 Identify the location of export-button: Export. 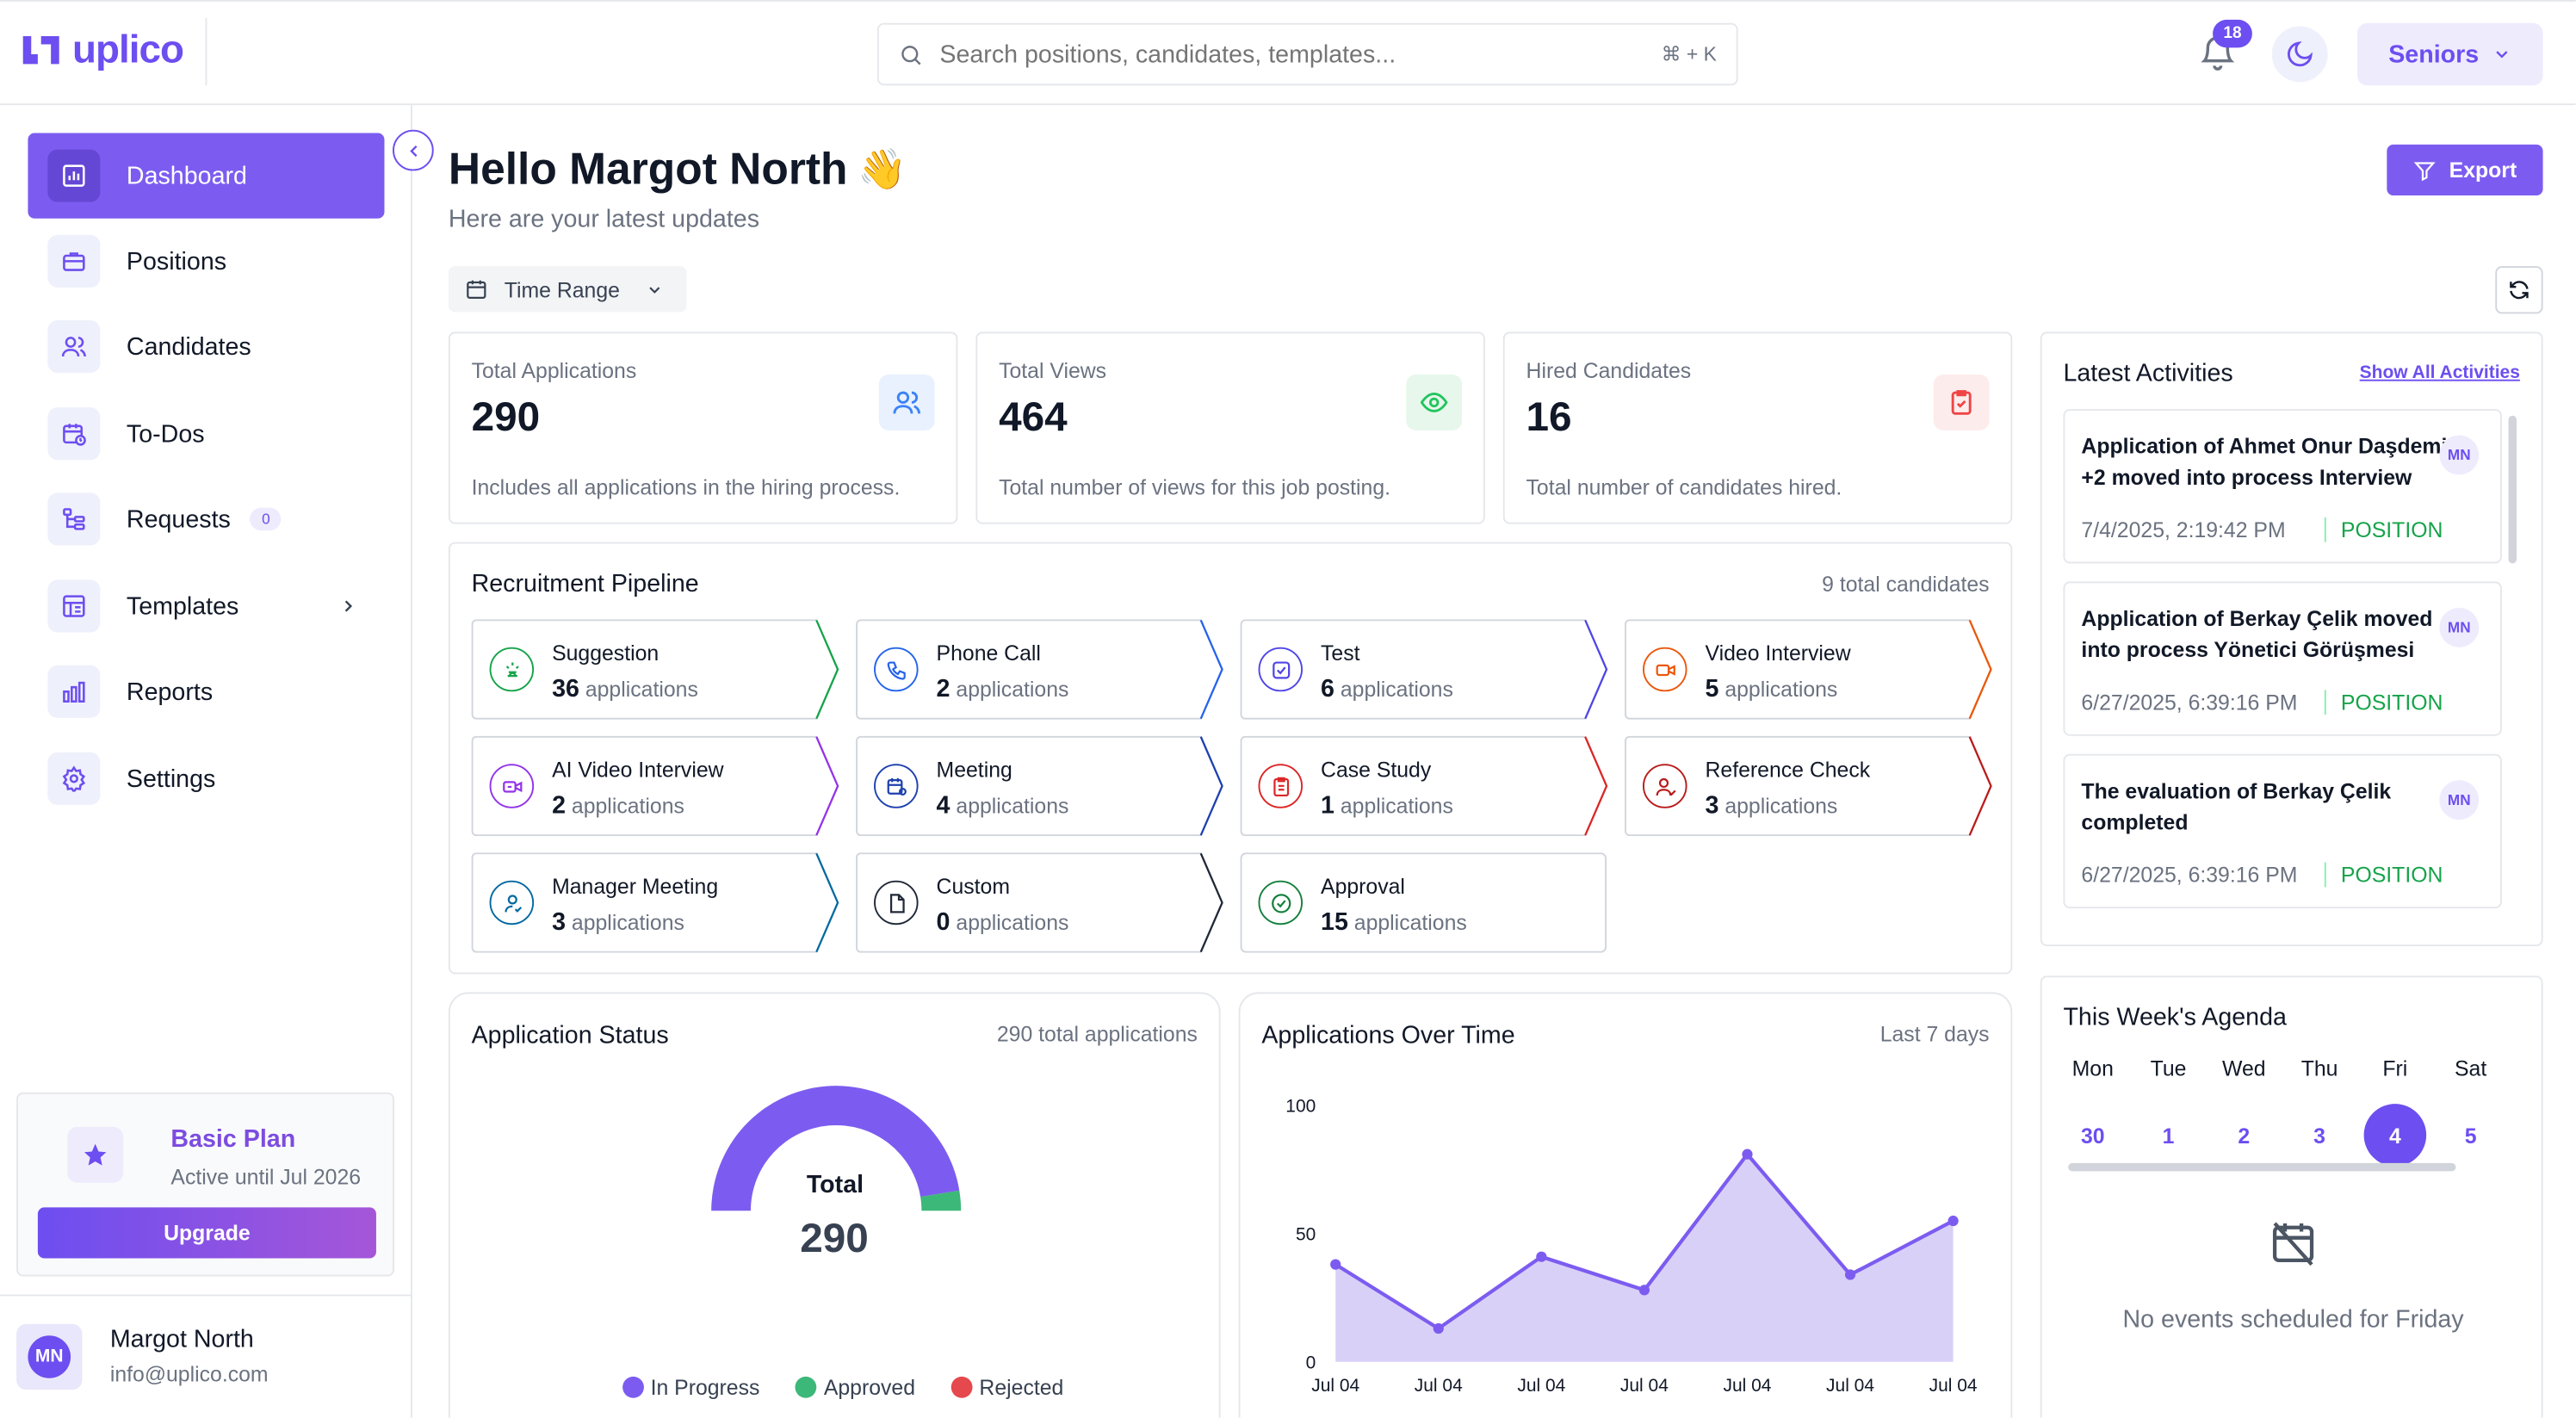
(2465, 170).